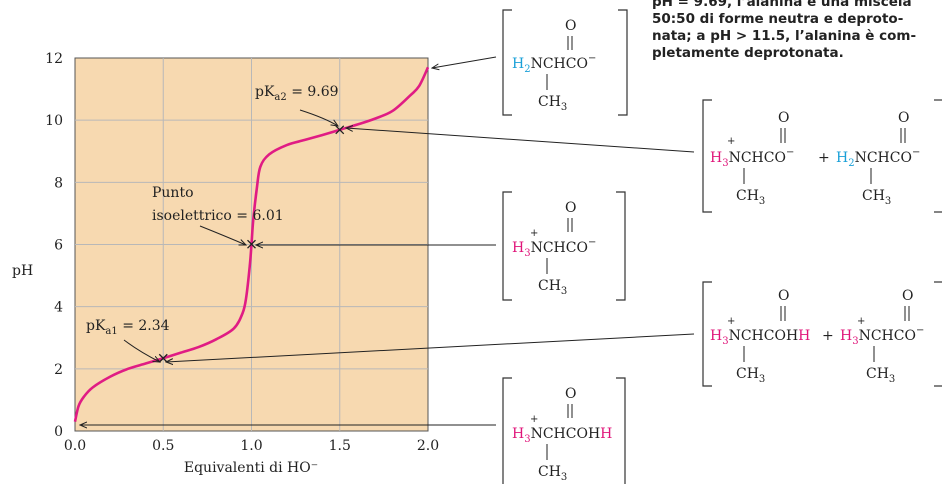 This screenshot has width=942, height=484. Describe the element at coordinates (464, 62) in the screenshot. I see `arrow-to-end` at that location.